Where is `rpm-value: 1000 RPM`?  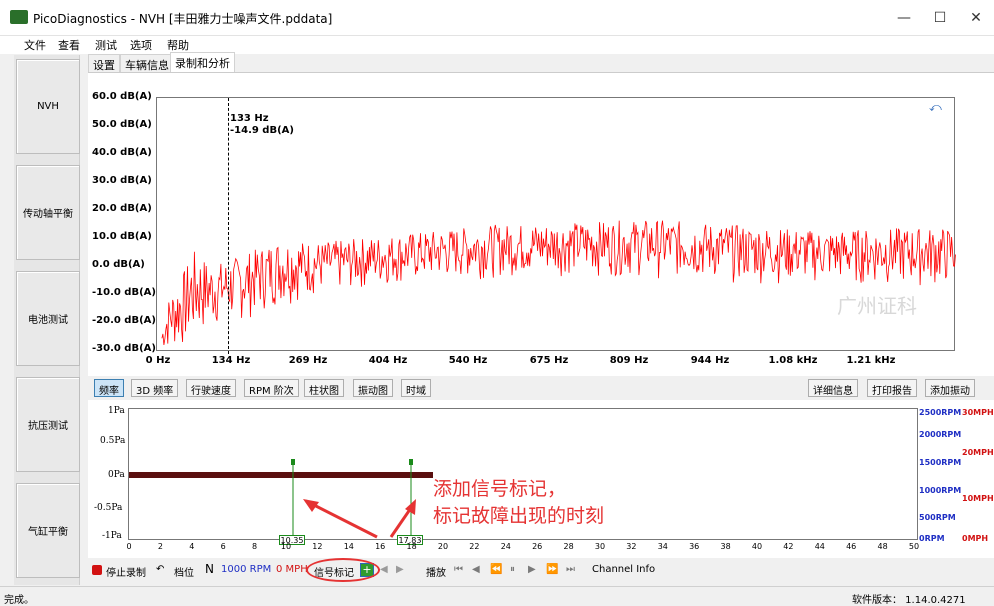 rpm-value: 1000 RPM is located at coordinates (246, 569).